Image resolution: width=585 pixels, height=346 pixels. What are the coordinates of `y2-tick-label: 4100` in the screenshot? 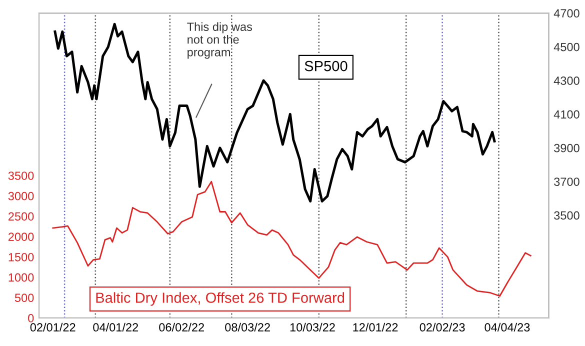 It's located at (567, 114).